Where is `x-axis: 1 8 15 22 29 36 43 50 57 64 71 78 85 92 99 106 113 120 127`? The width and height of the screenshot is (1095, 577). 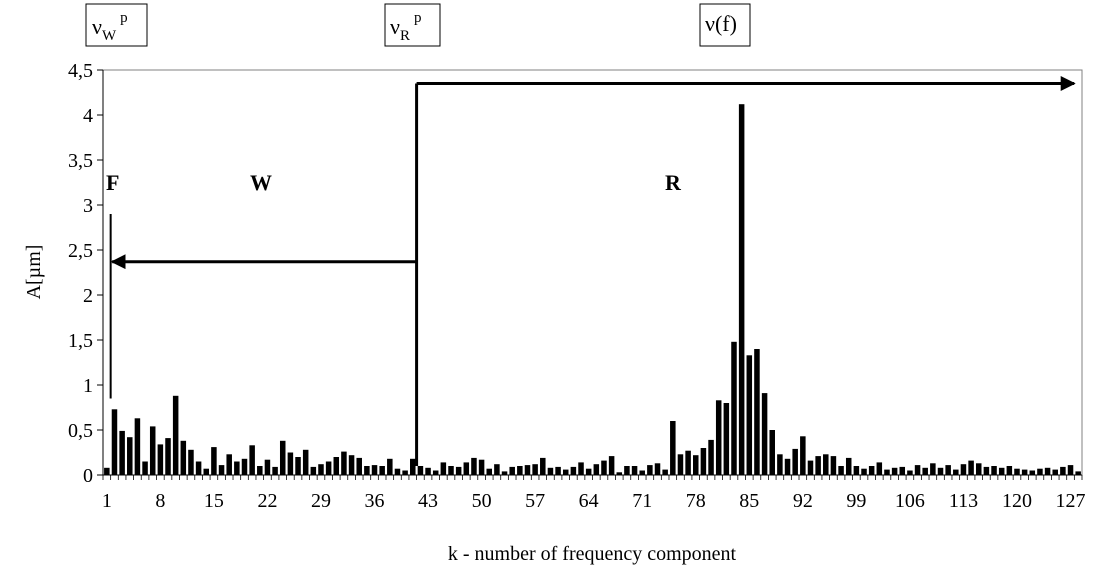
x-axis: 1 8 15 22 29 36 43 50 57 64 71 78 85 92 99 106 113 120 127 is located at coordinates (594, 493).